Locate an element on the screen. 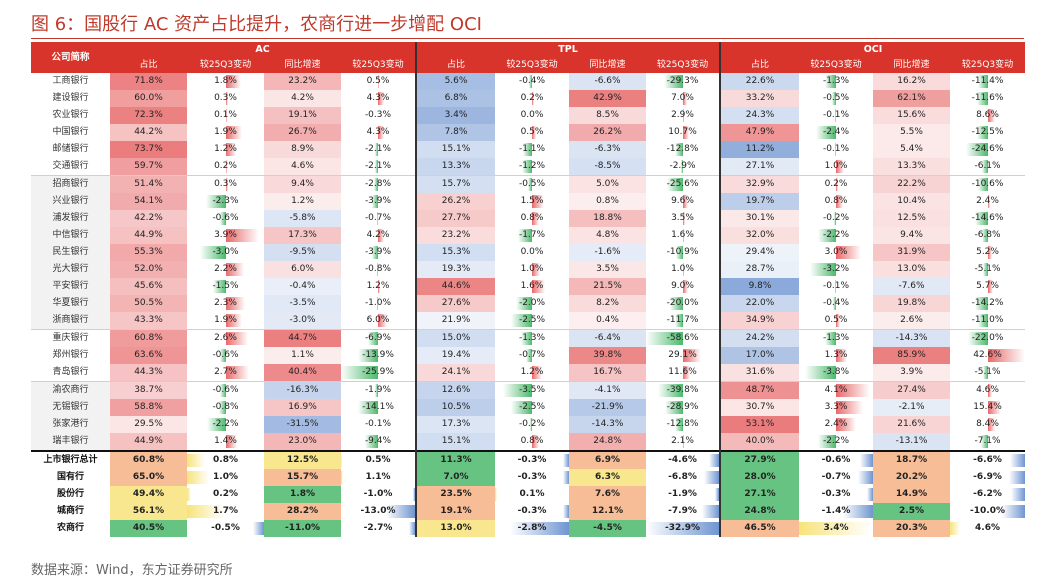  change-cell: -25.6% is located at coordinates (683, 184).